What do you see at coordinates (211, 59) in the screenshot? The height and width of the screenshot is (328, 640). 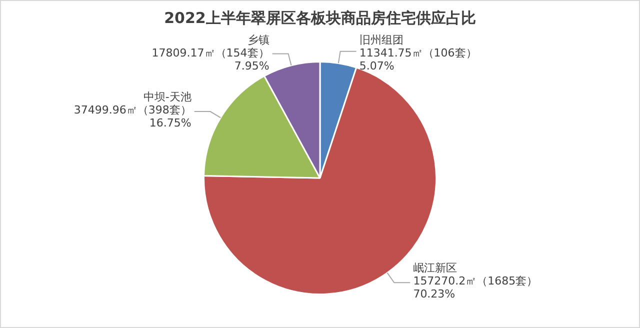 I see `data-label: 17809.17㎡（154套） 7.95%` at bounding box center [211, 59].